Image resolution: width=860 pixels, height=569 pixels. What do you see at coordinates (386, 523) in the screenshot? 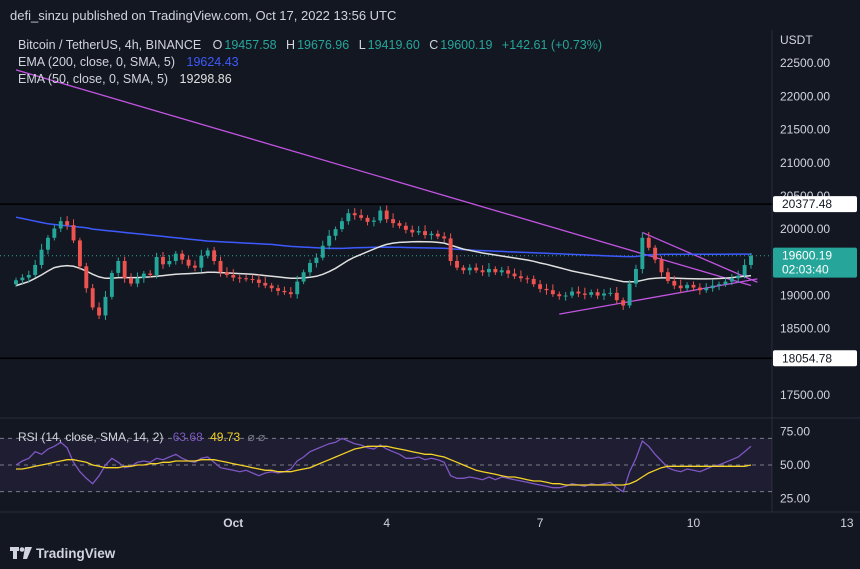
I see `x-tick-label: 4` at bounding box center [386, 523].